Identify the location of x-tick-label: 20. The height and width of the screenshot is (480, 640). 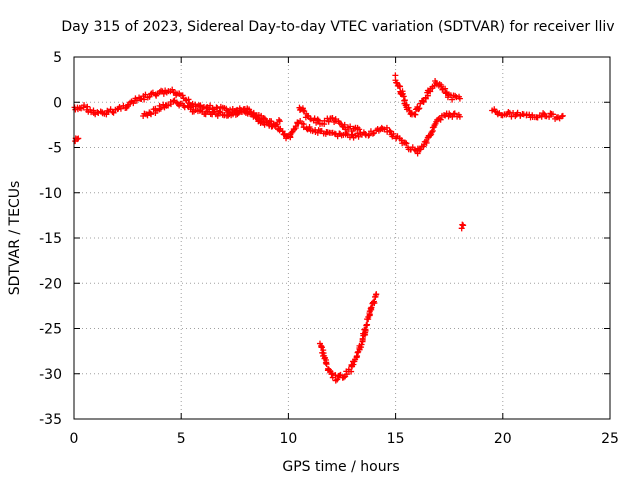
(503, 439).